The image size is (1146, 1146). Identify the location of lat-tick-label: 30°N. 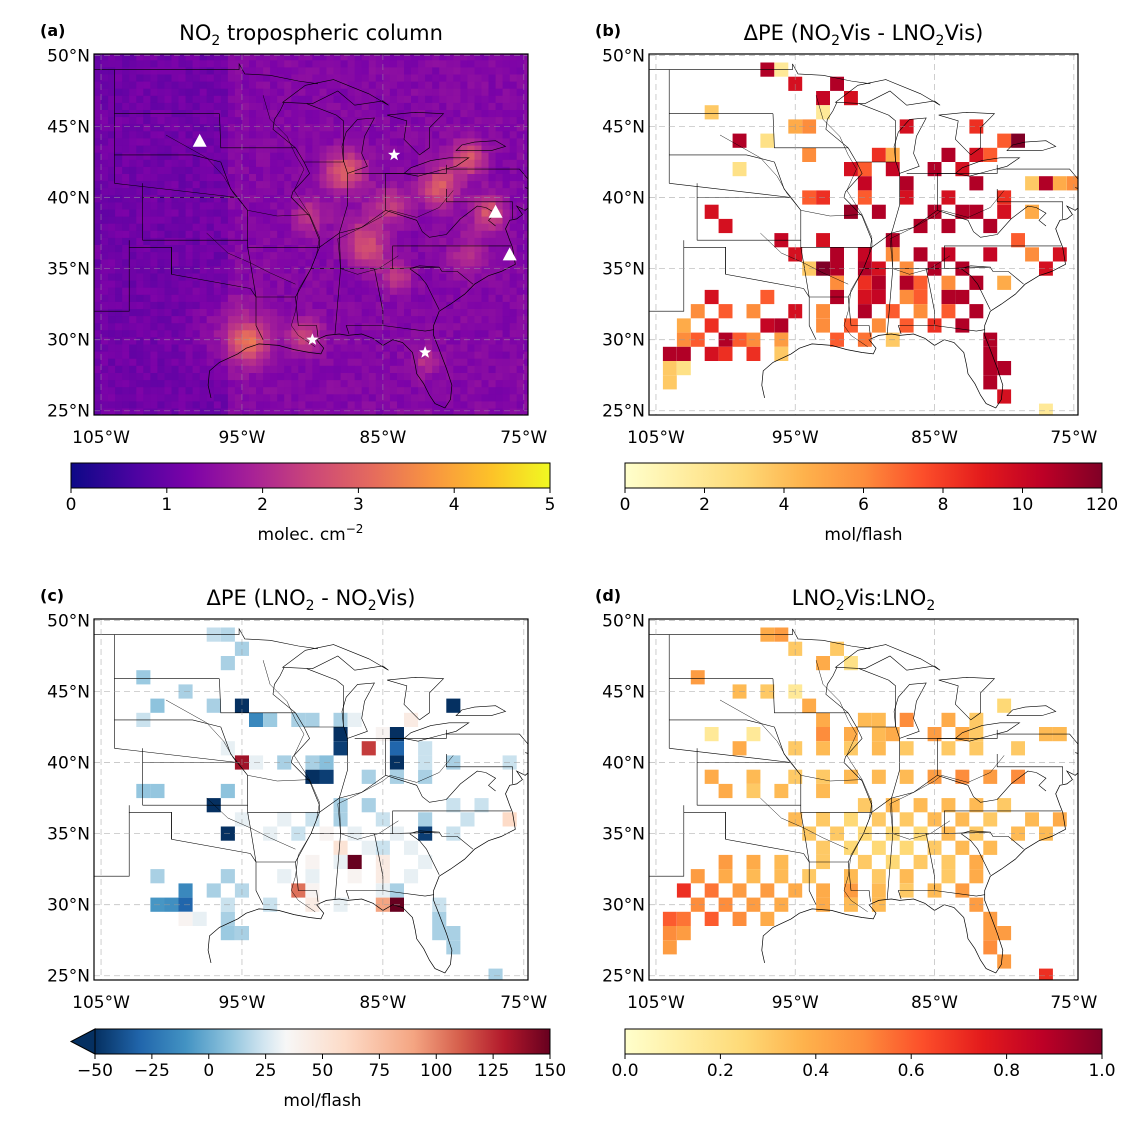
(623, 341).